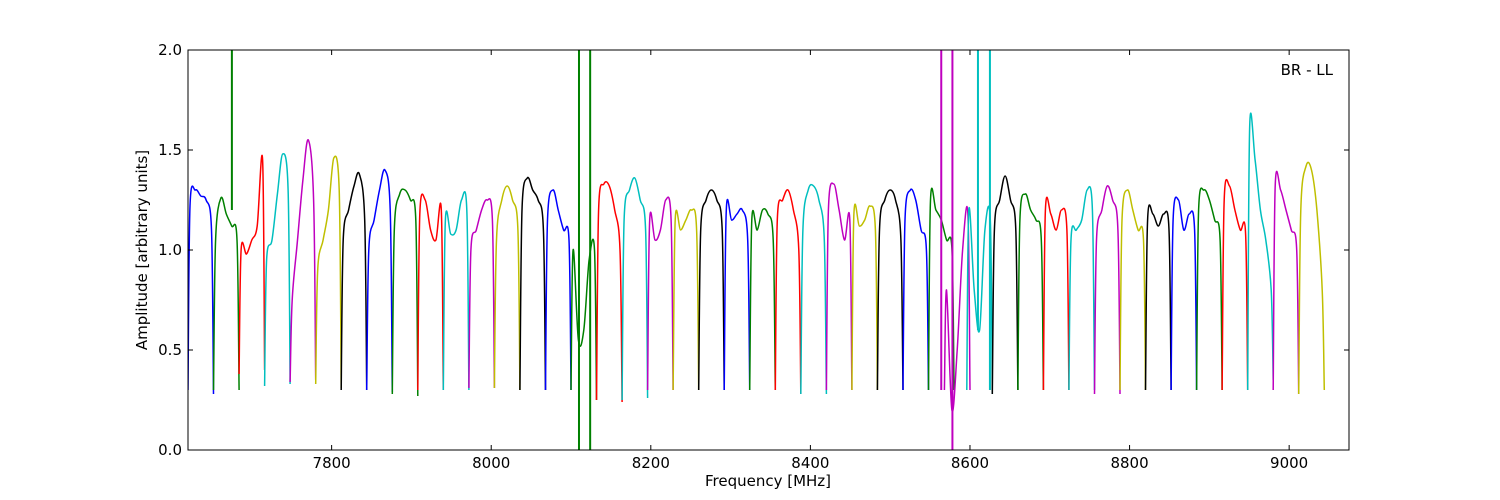 Image resolution: width=1500 pixels, height=500 pixels. I want to click on x-tick-label: 8800, so click(1129, 463).